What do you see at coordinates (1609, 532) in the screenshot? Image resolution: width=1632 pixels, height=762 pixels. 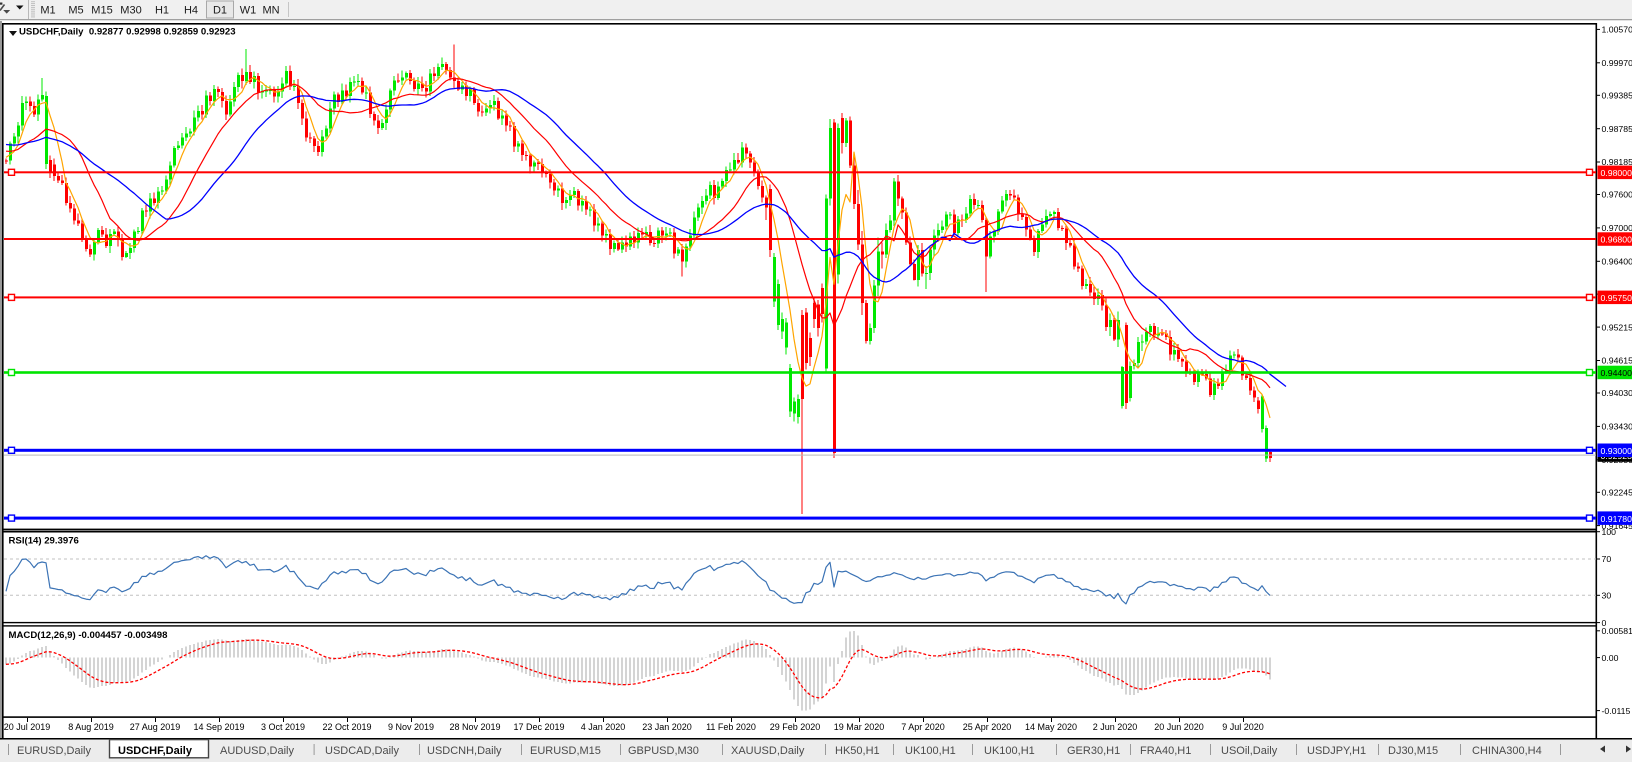 I see `svg-text: 100` at bounding box center [1609, 532].